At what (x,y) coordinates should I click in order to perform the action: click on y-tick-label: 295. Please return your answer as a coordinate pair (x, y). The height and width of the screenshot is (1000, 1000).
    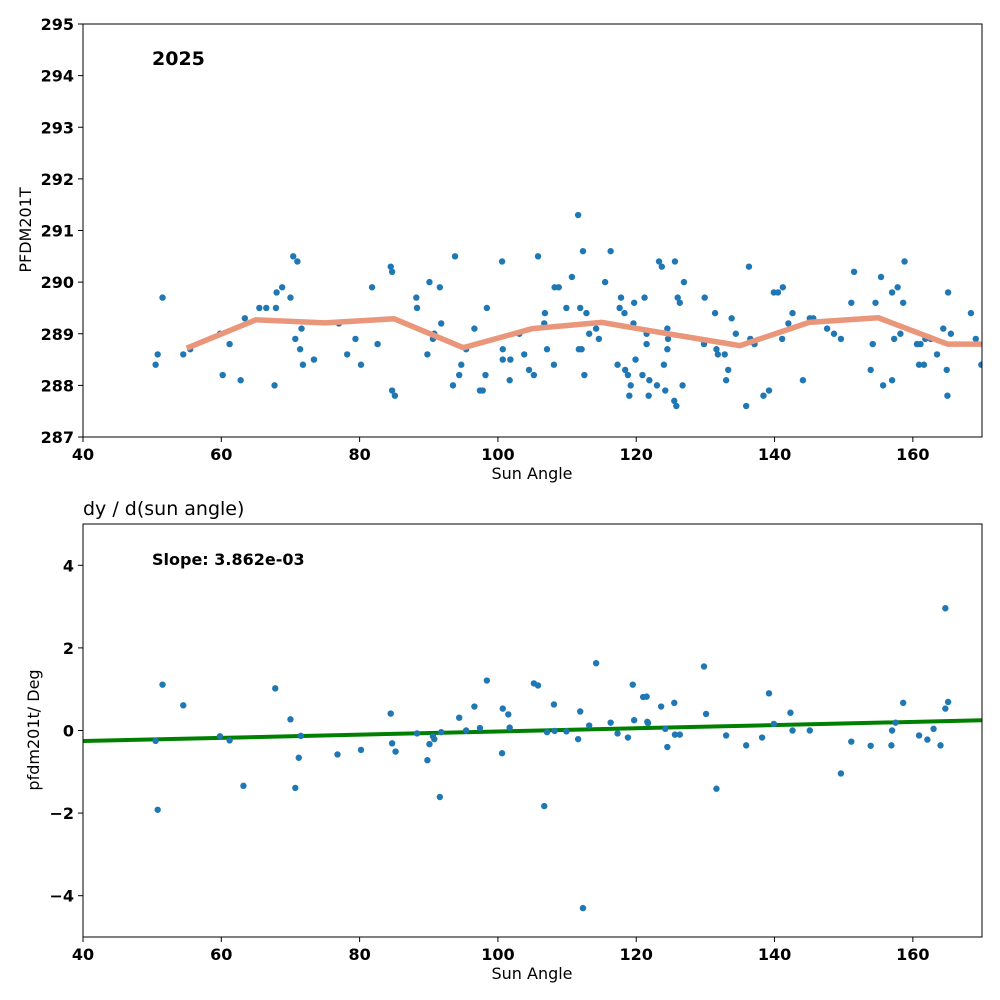
    Looking at the image, I should click on (57, 24).